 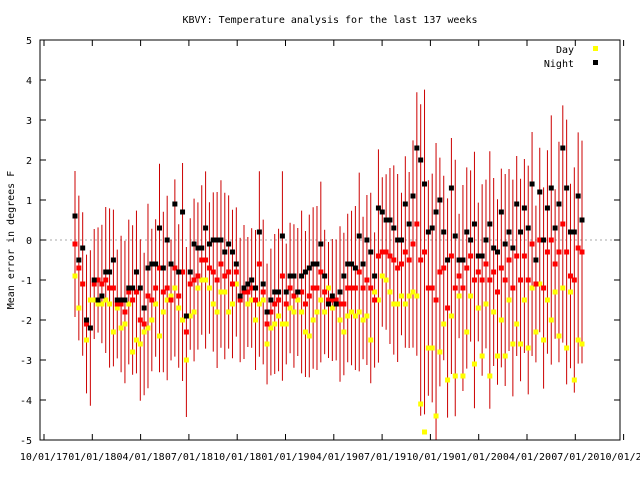 I want to click on x-tick-label: 01/01/18, so click(x=92, y=457).